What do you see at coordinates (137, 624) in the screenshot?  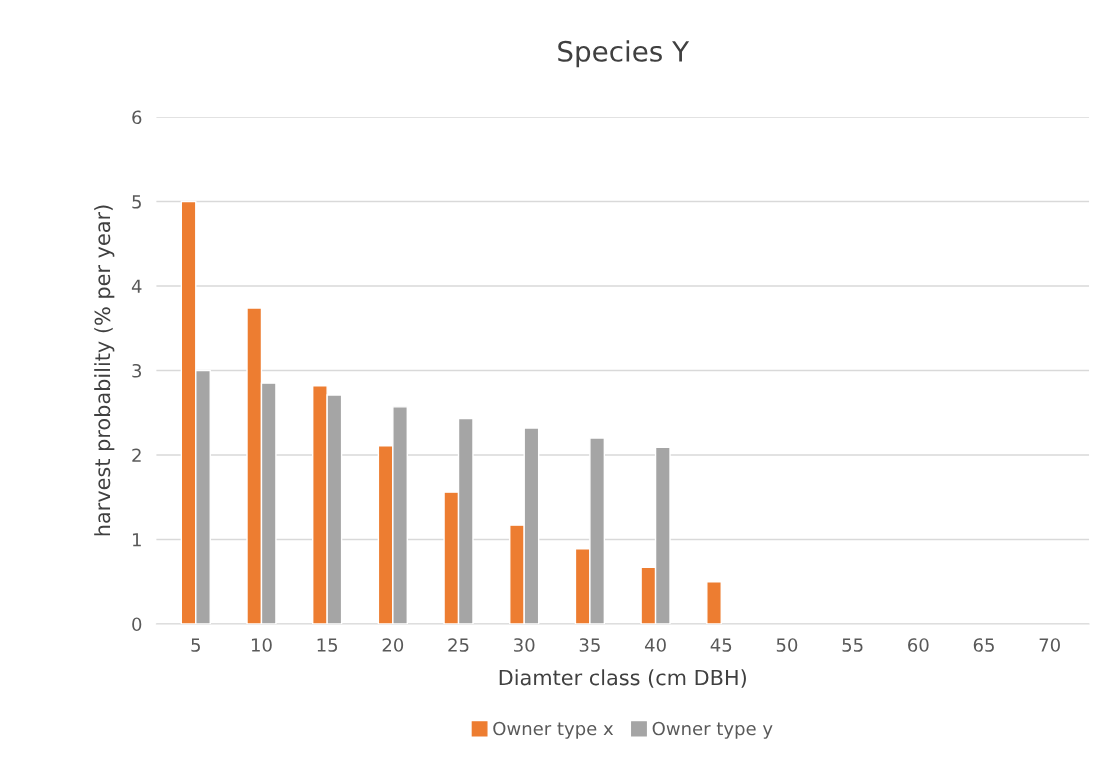 I see `y-tick-label: 0` at bounding box center [137, 624].